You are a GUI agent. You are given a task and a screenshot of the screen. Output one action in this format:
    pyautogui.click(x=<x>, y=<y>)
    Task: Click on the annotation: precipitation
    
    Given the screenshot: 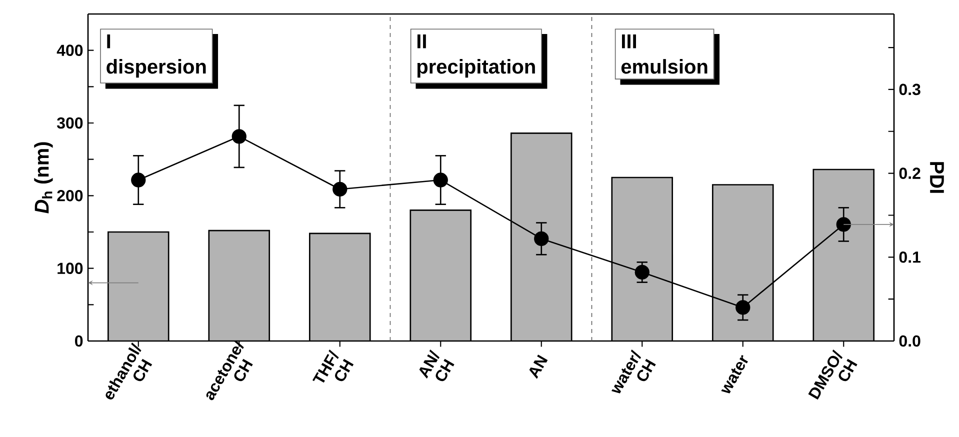 What is the action you would take?
    pyautogui.click(x=476, y=68)
    